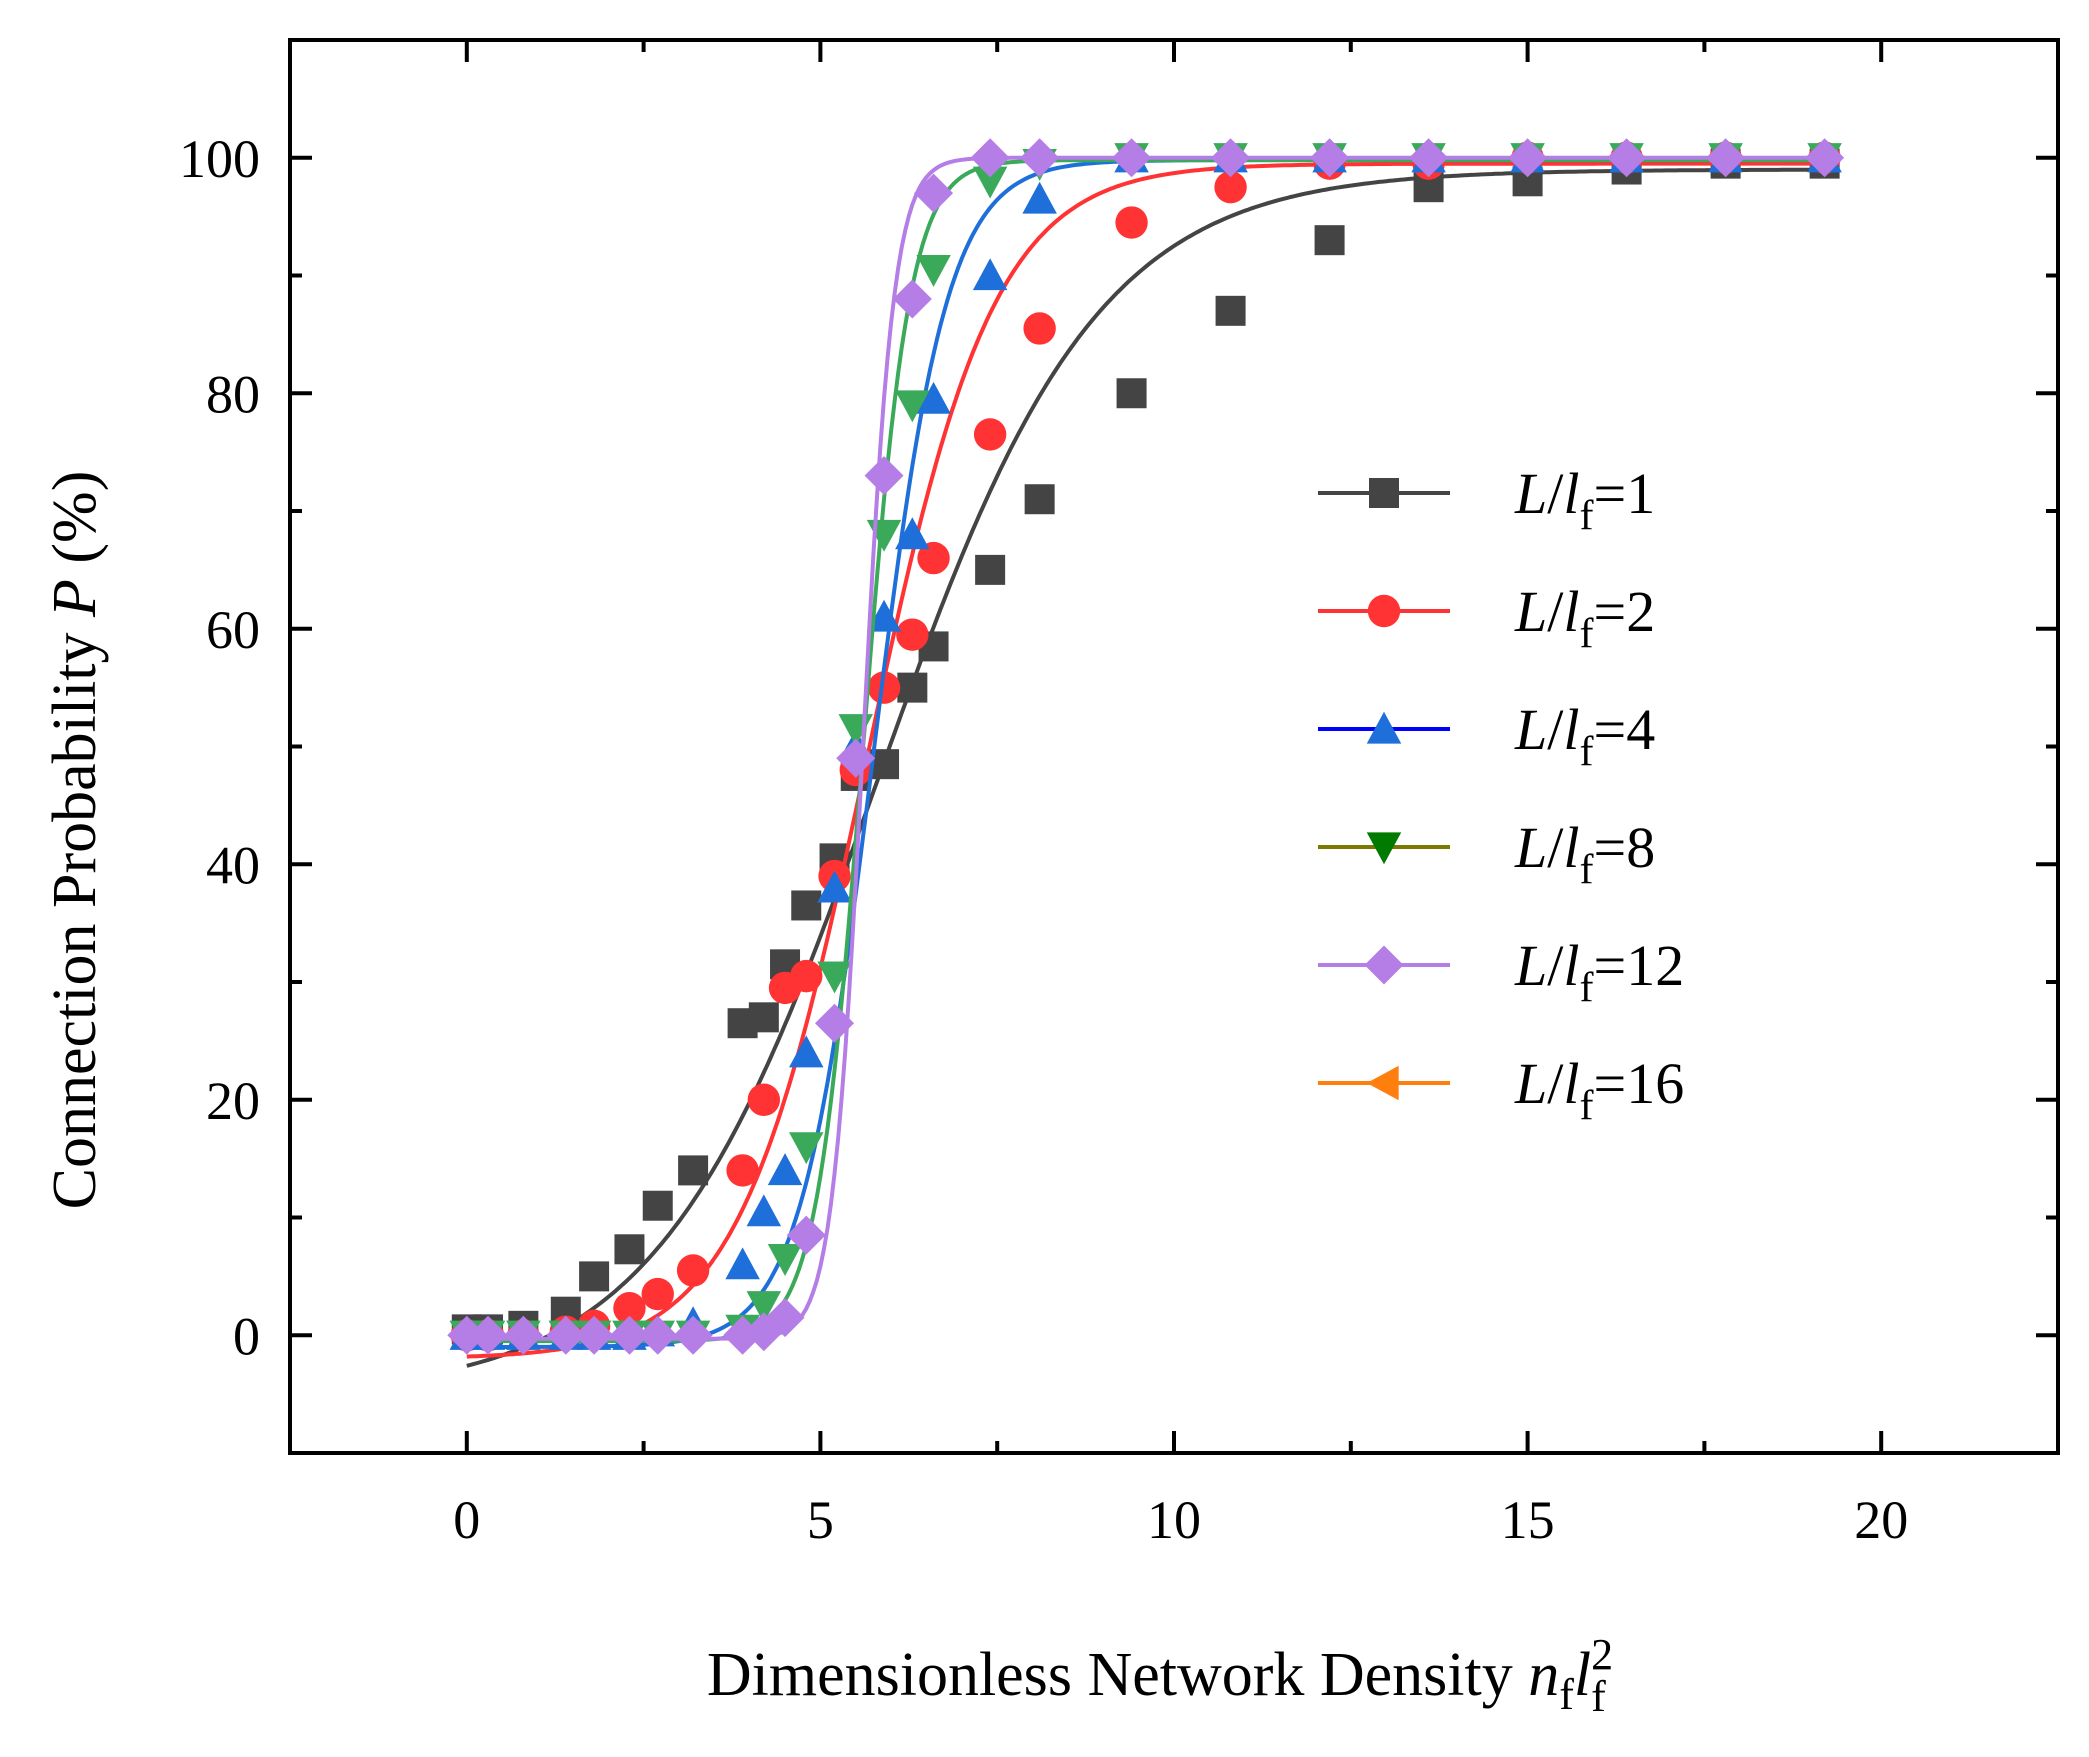 The width and height of the screenshot is (2089, 1757). Describe the element at coordinates (75, 517) in the screenshot. I see `y-axis-title-unit: (%)` at that location.